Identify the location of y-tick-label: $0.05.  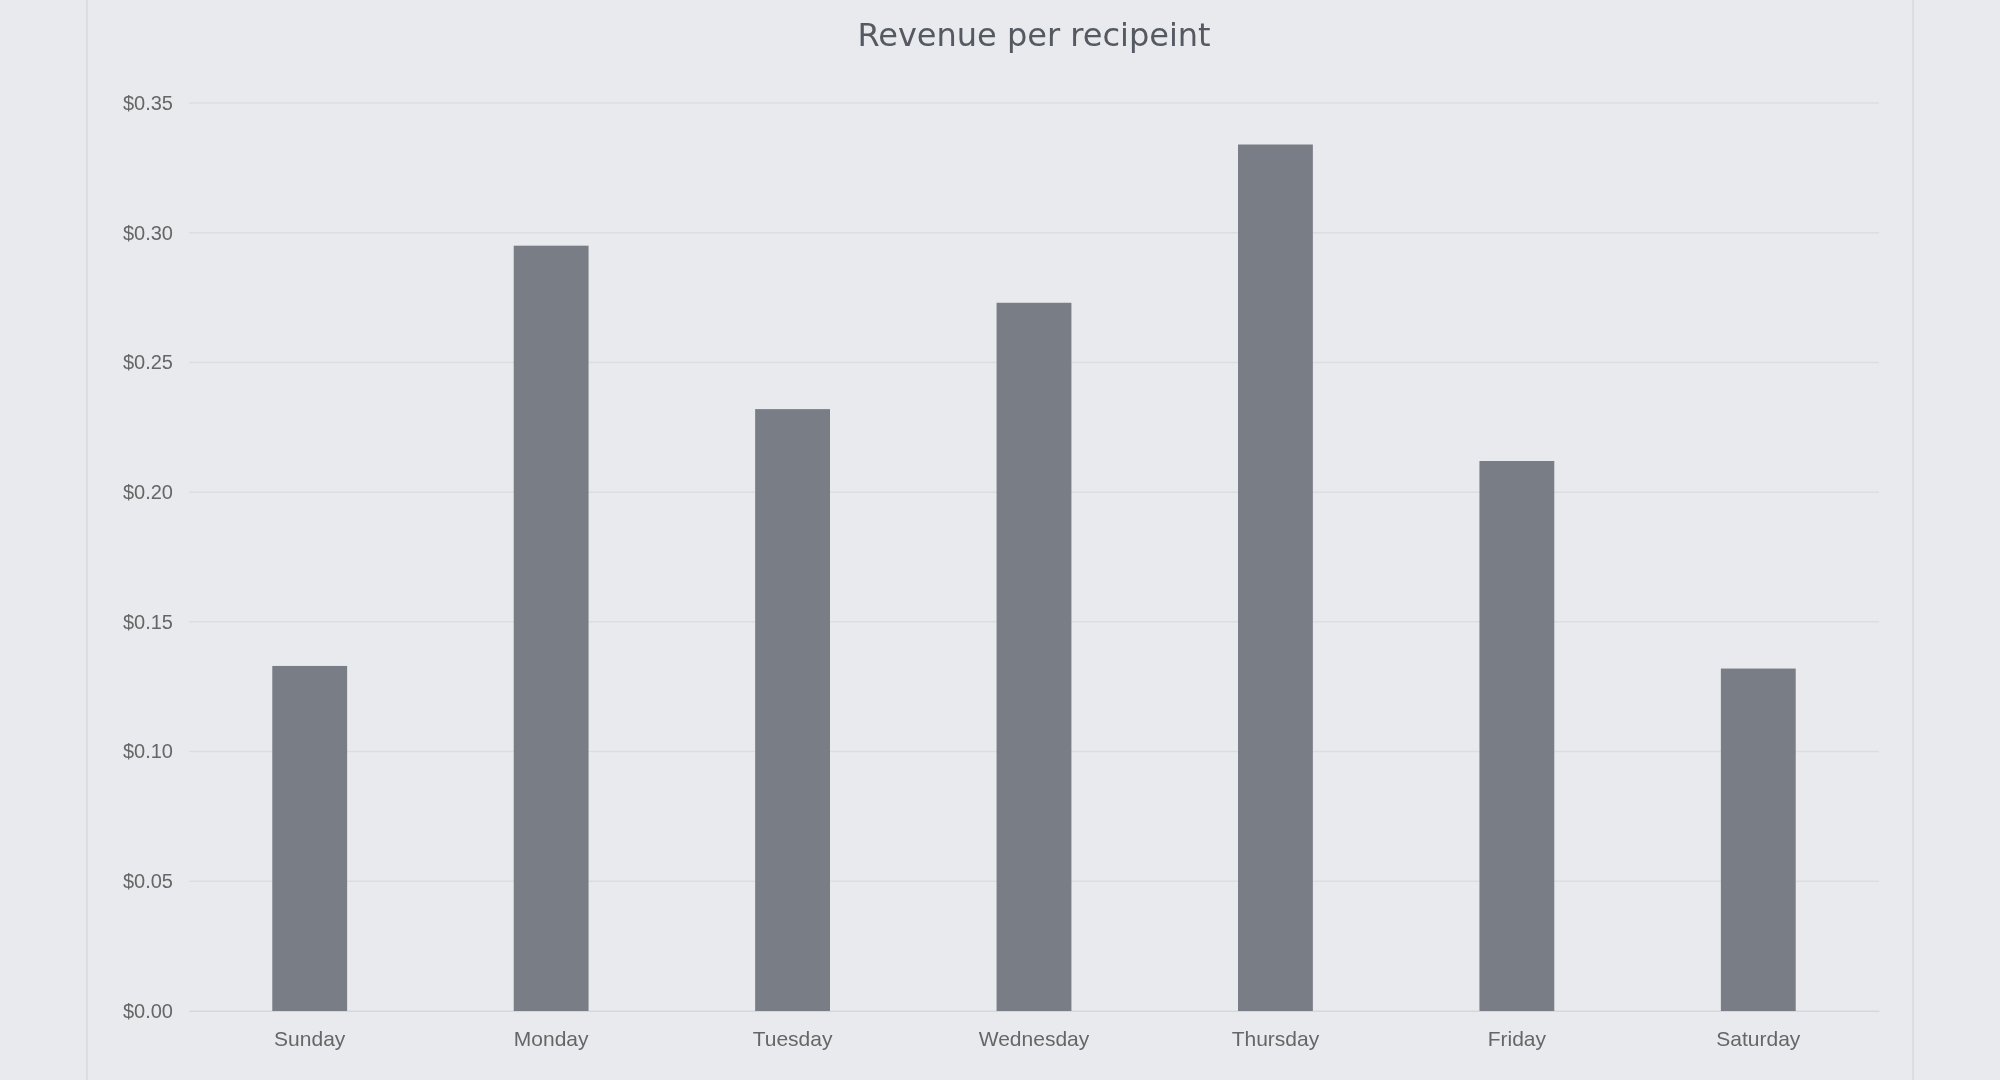
(147, 881).